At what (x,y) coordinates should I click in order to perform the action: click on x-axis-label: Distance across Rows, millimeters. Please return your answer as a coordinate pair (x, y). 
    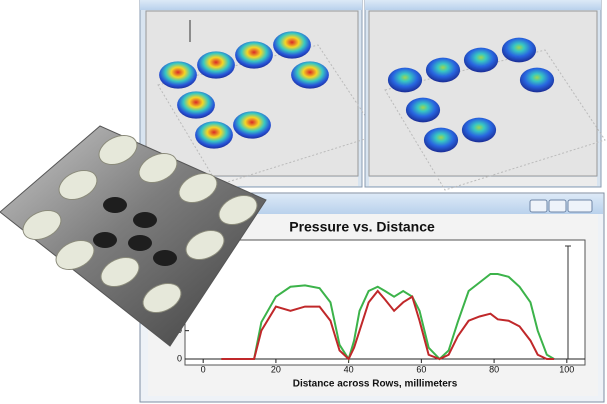
    Looking at the image, I should click on (375, 384).